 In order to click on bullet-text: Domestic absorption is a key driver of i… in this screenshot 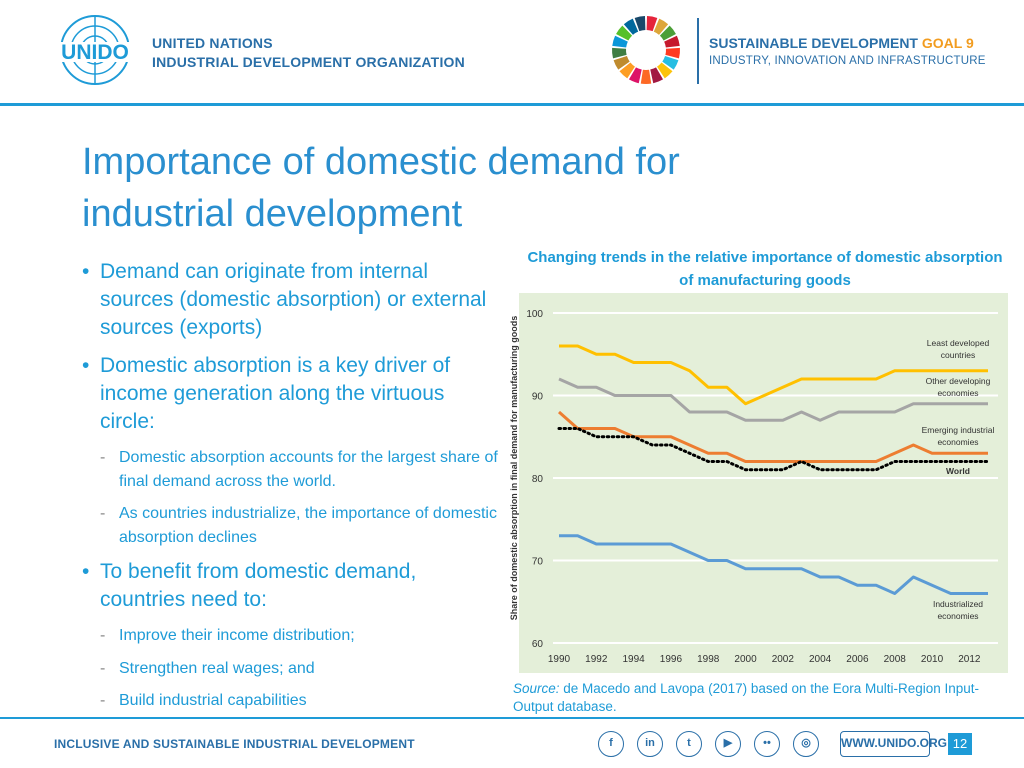, I will do `click(275, 393)`.